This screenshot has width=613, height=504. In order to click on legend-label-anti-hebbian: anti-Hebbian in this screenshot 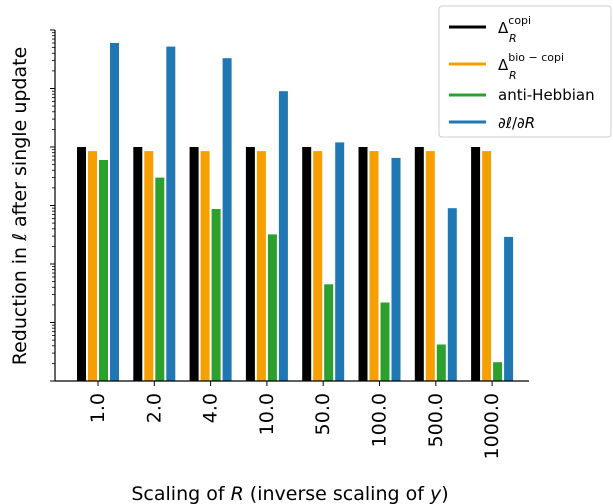, I will do `click(546, 95)`.